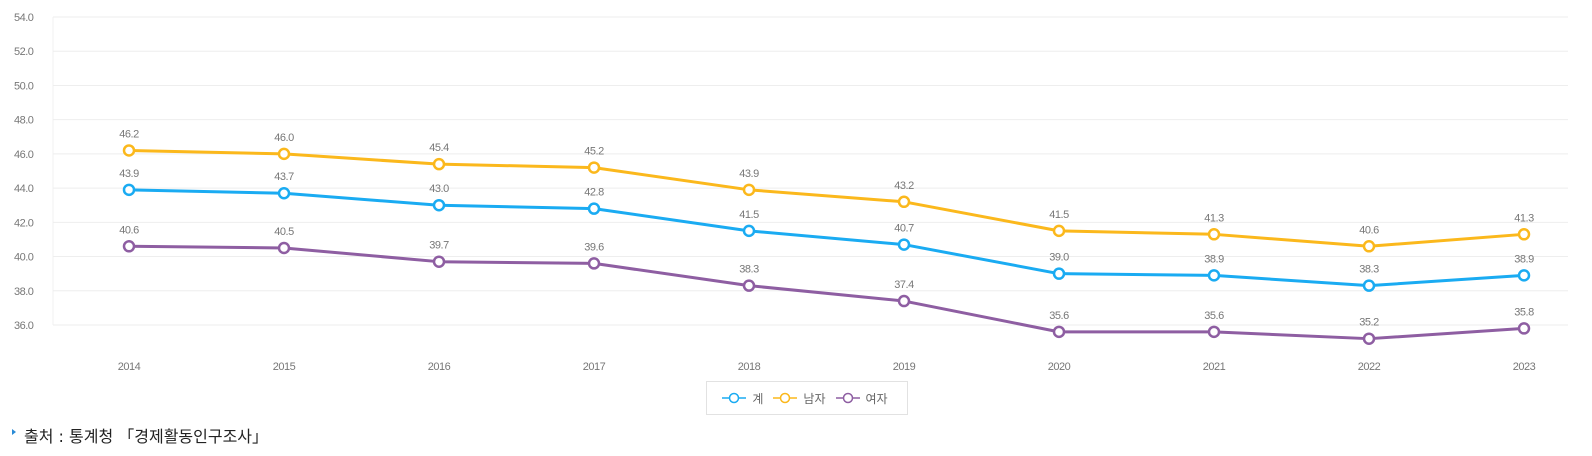  What do you see at coordinates (24, 18) in the screenshot?
I see `y-tick-label: 54.0` at bounding box center [24, 18].